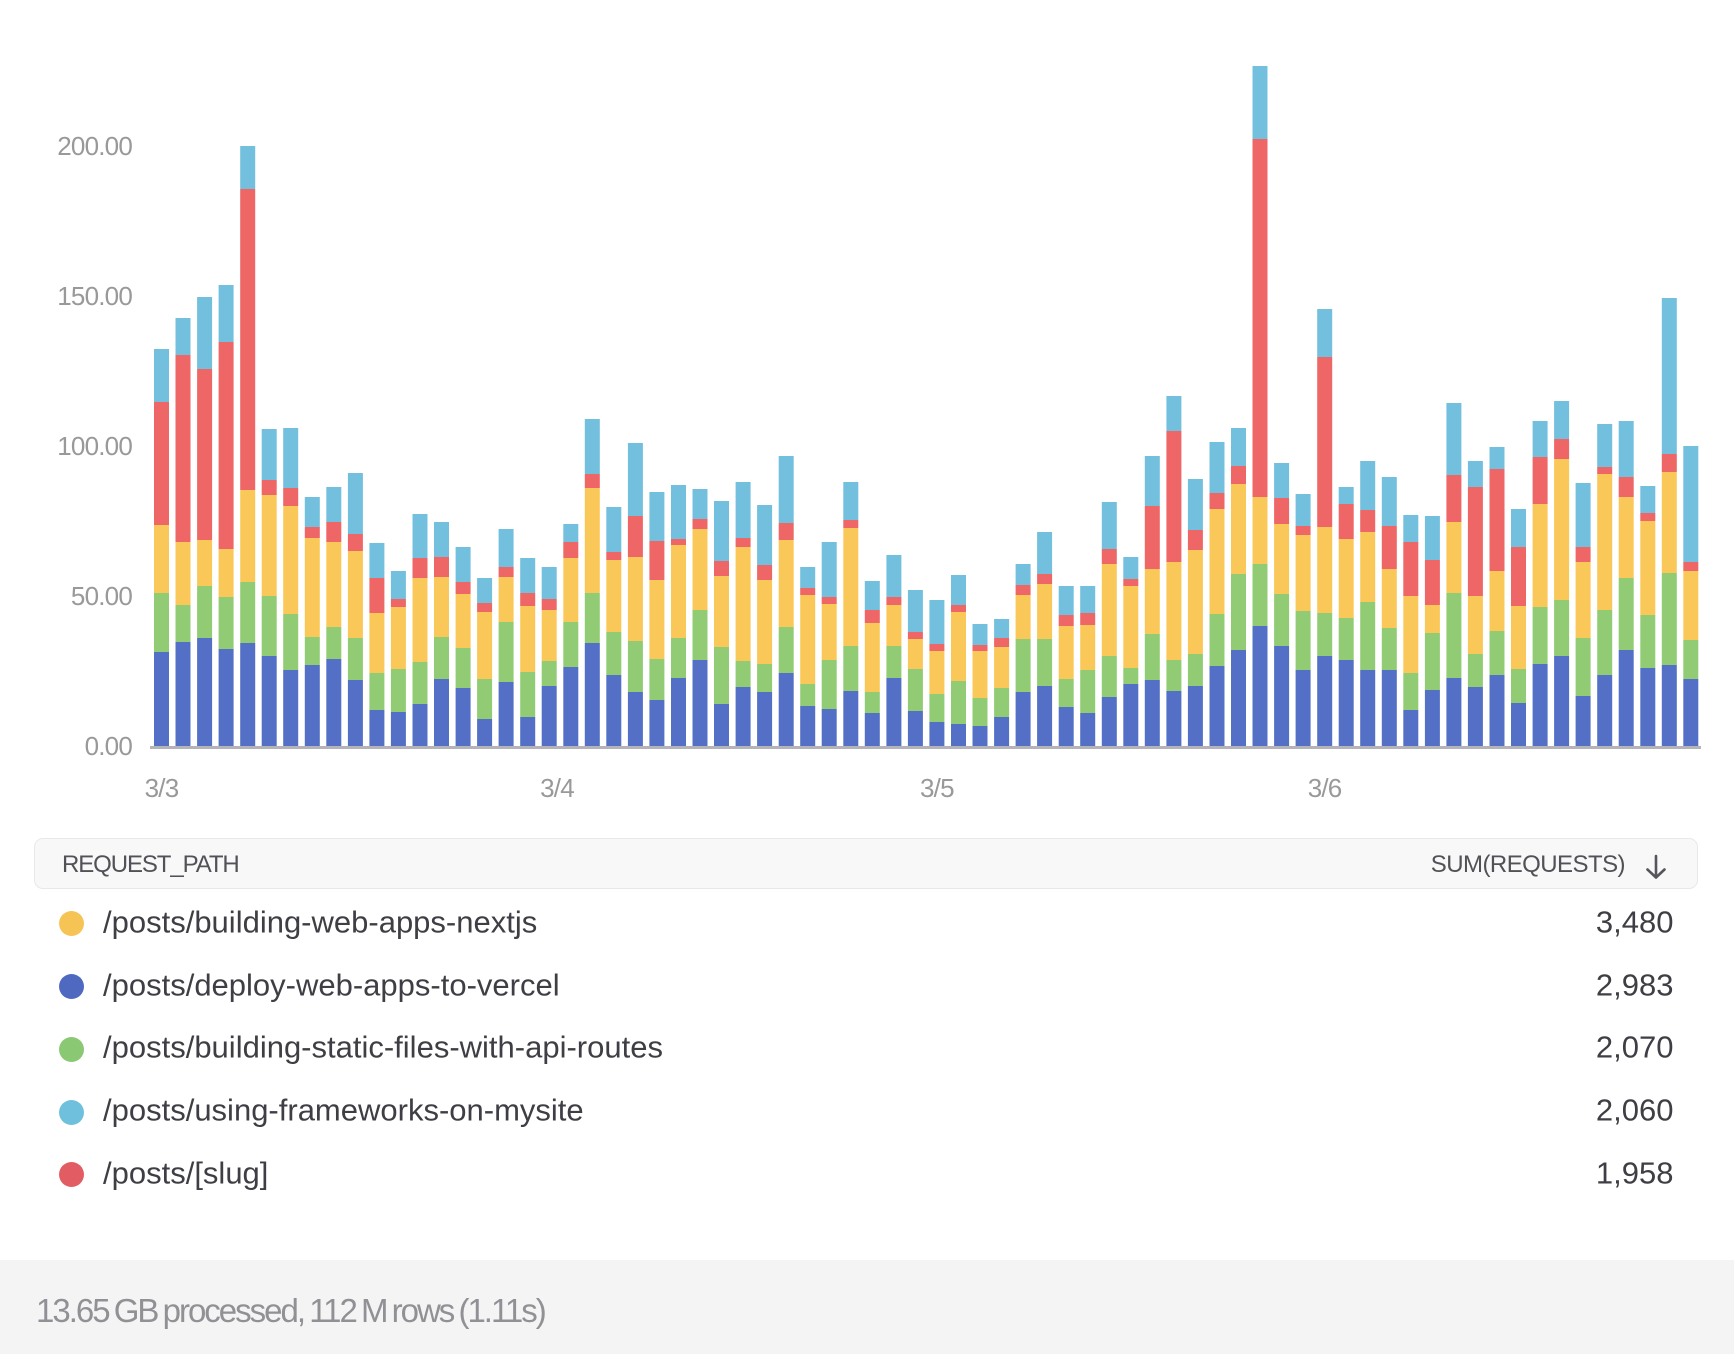 The width and height of the screenshot is (1734, 1354). Describe the element at coordinates (94, 146) in the screenshot. I see `svg-text: 200.00` at that location.